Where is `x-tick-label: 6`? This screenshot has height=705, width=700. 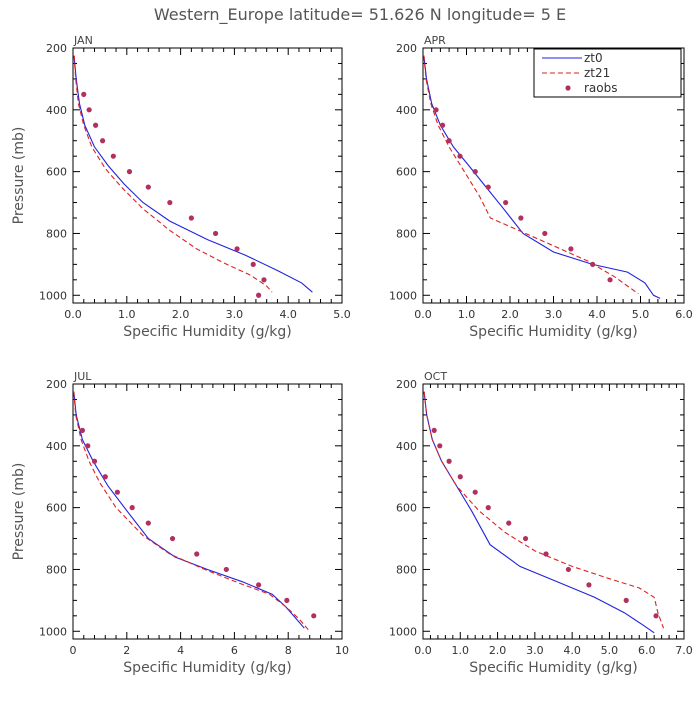 x-tick-label: 6 is located at coordinates (234, 650).